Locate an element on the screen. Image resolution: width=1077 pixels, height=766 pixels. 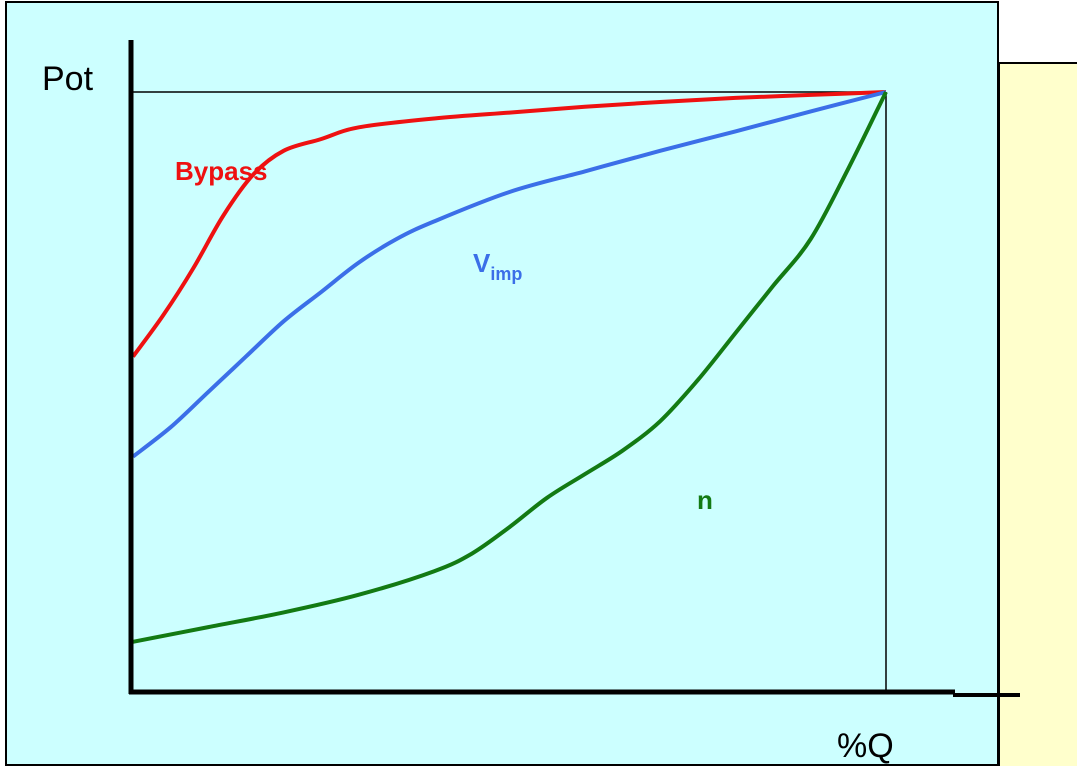
series-label-n: n is located at coordinates (705, 500).